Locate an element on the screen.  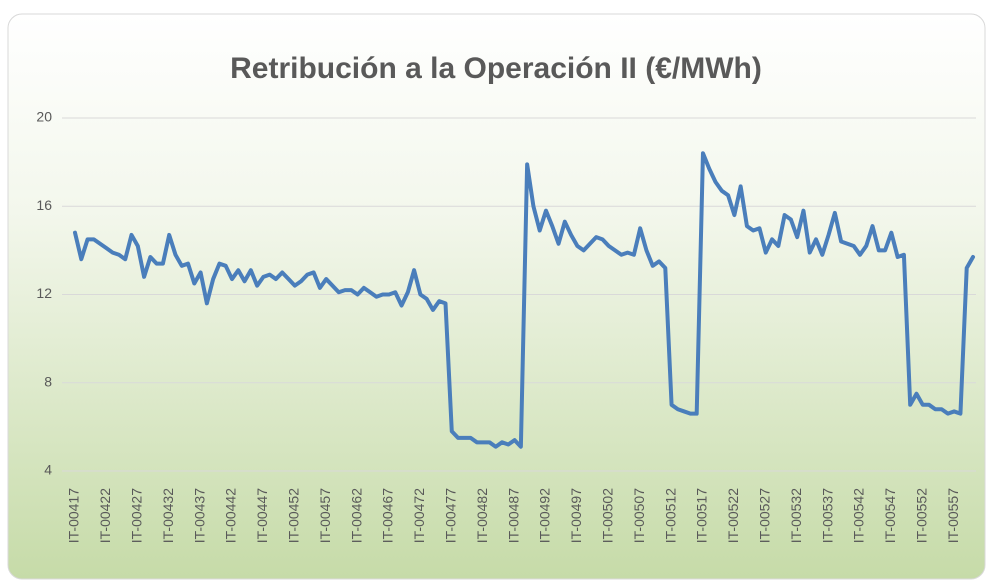
y-tick-label: 16 is located at coordinates (44, 205).